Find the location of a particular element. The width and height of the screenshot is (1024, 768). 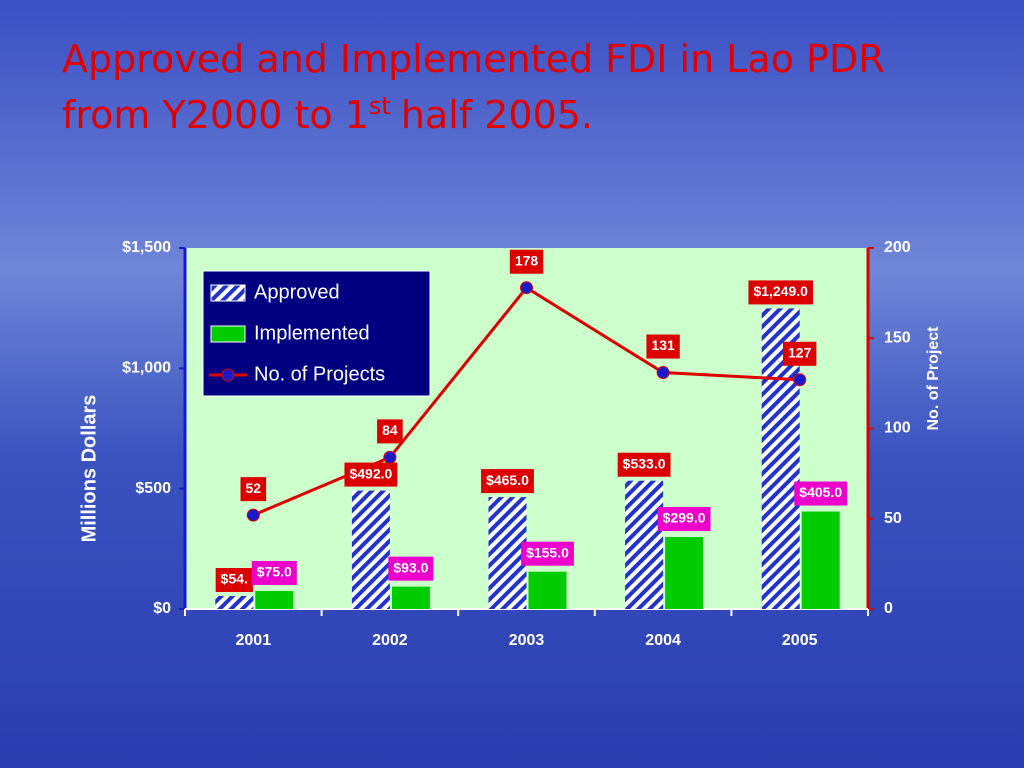

value-label: $299.0 is located at coordinates (684, 519).